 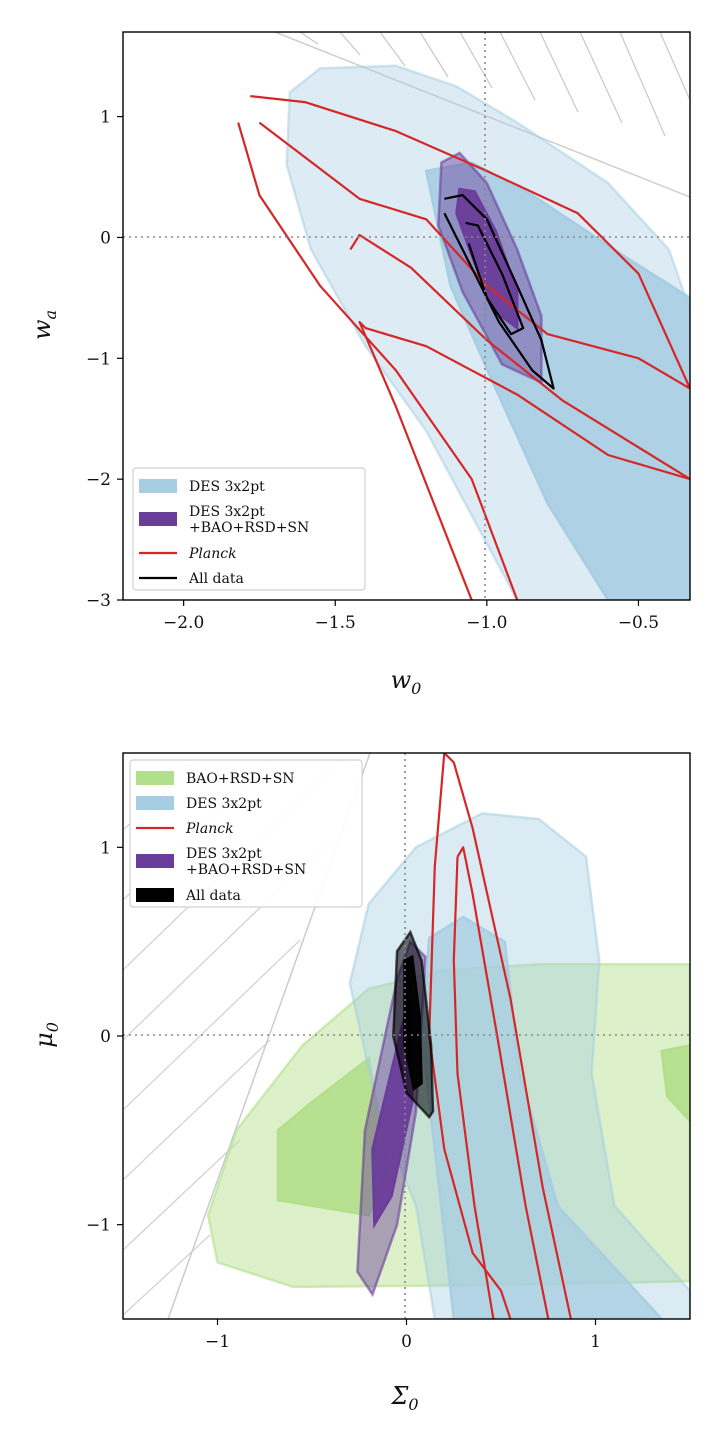 I want to click on contour-planck-95-left, so click(x=470, y=1177).